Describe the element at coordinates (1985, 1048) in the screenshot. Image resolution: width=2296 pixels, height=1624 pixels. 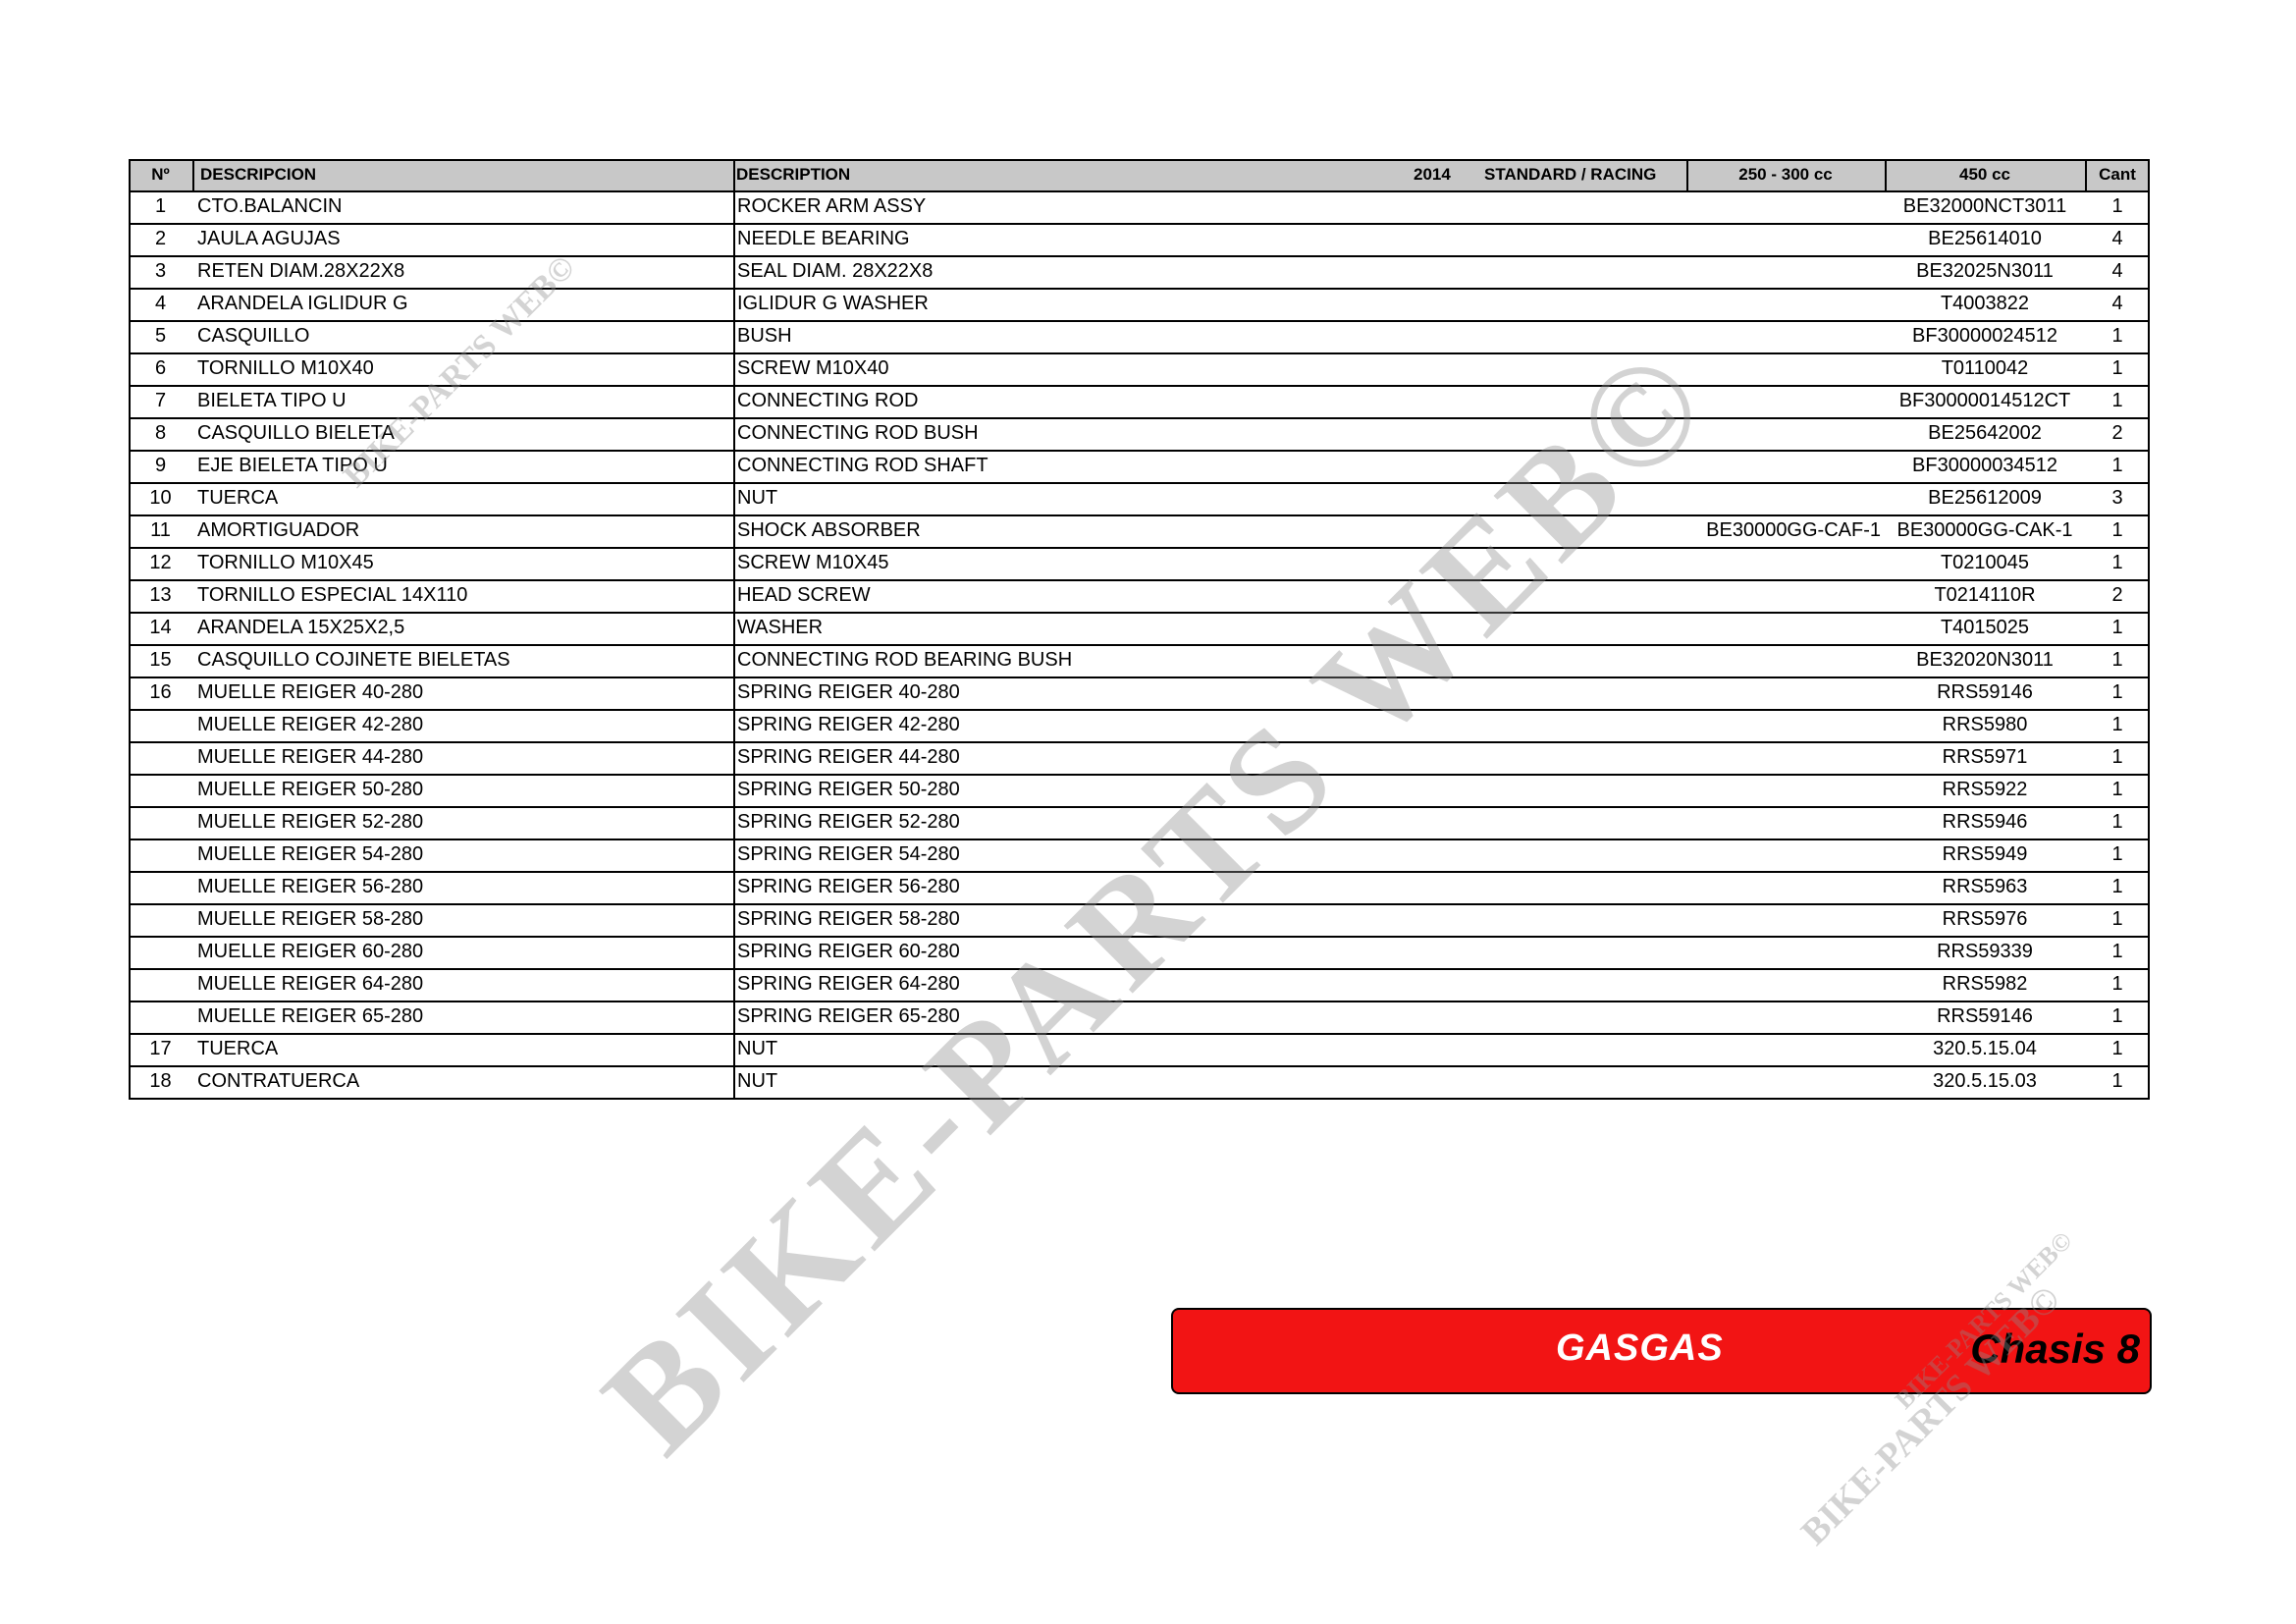
I see `ref-450: 320.5.15.04` at that location.